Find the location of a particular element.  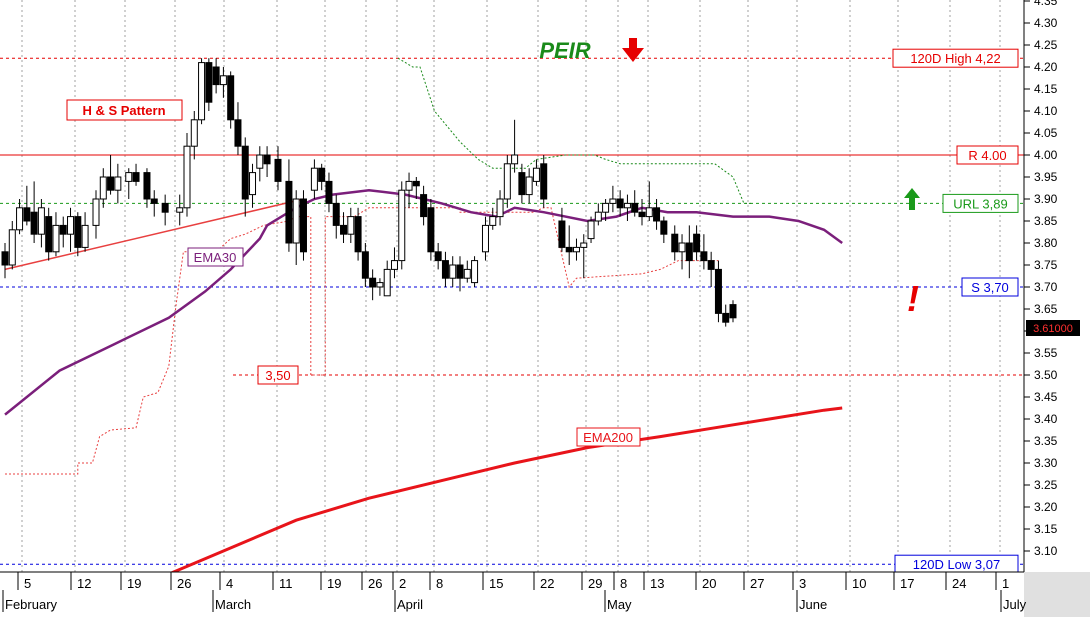

corner-block is located at coordinates (1057, 594).